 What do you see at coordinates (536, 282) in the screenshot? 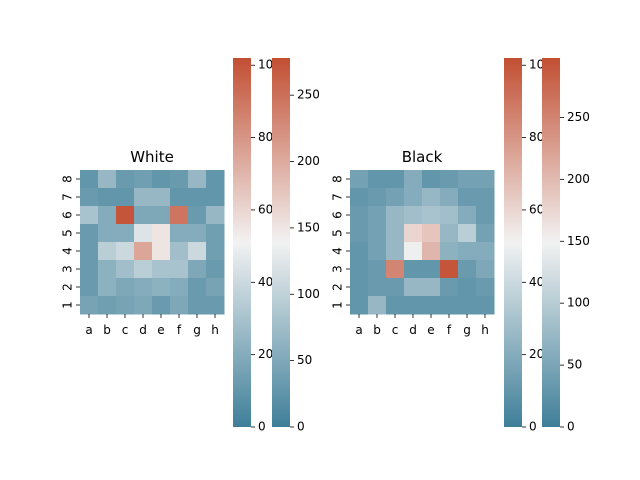
I see `colorbar-tick-label: 40` at bounding box center [536, 282].